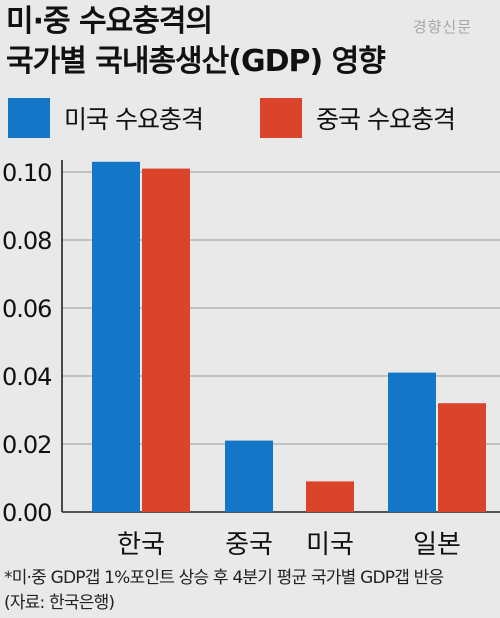 This screenshot has height=618, width=500. I want to click on legend: 미국 수요충격 중국 수요충격, so click(253, 118).